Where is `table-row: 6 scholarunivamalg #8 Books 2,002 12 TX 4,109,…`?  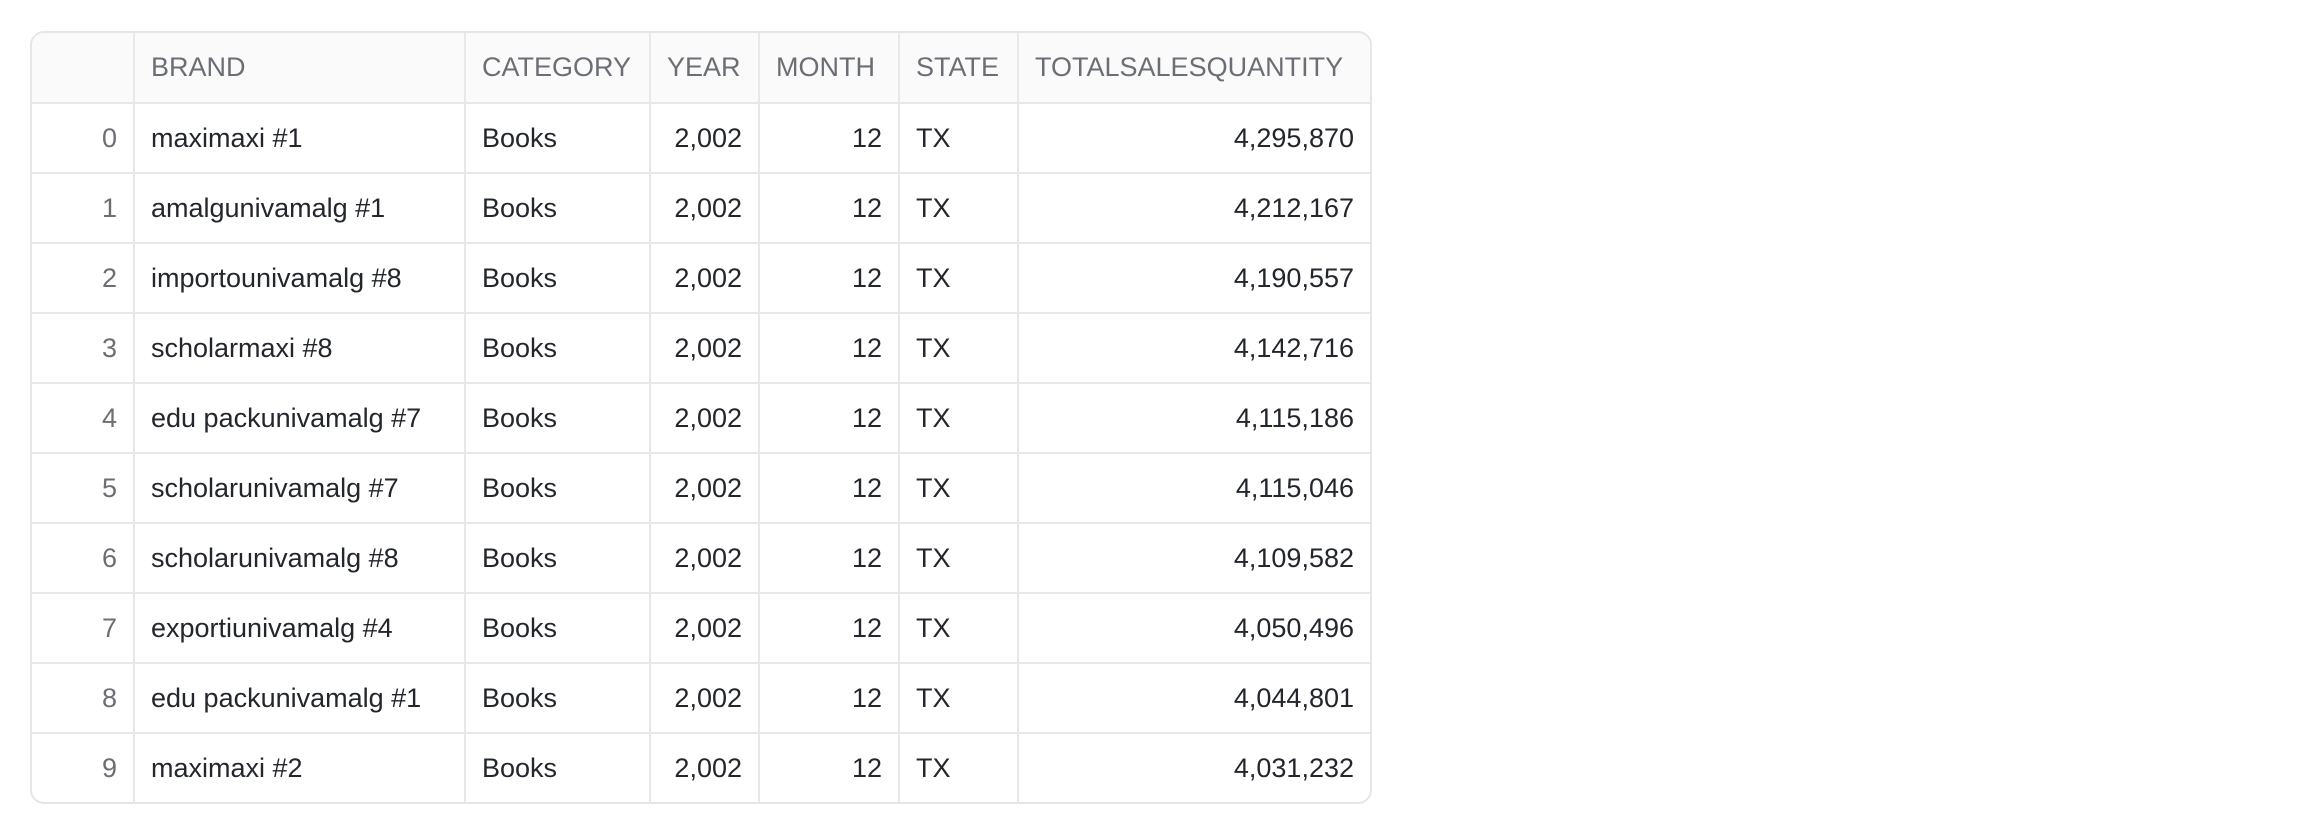
table-row: 6 scholarunivamalg #8 Books 2,002 12 TX 4,109,… is located at coordinates (701, 558).